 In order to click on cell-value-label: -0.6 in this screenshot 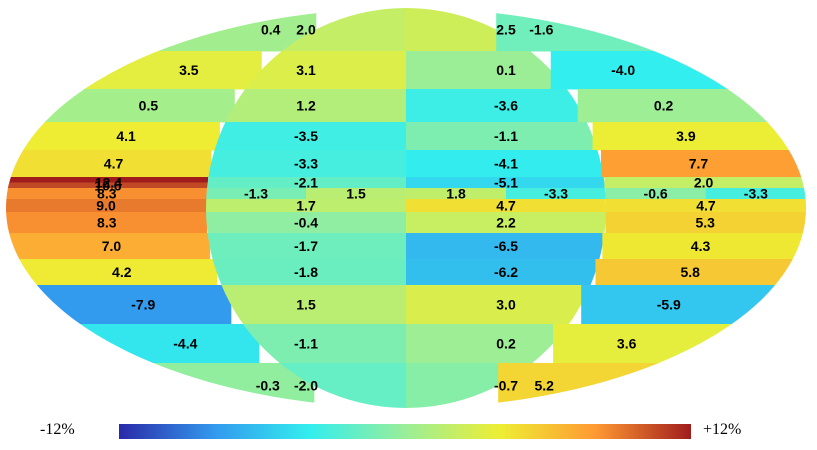, I will do `click(656, 194)`.